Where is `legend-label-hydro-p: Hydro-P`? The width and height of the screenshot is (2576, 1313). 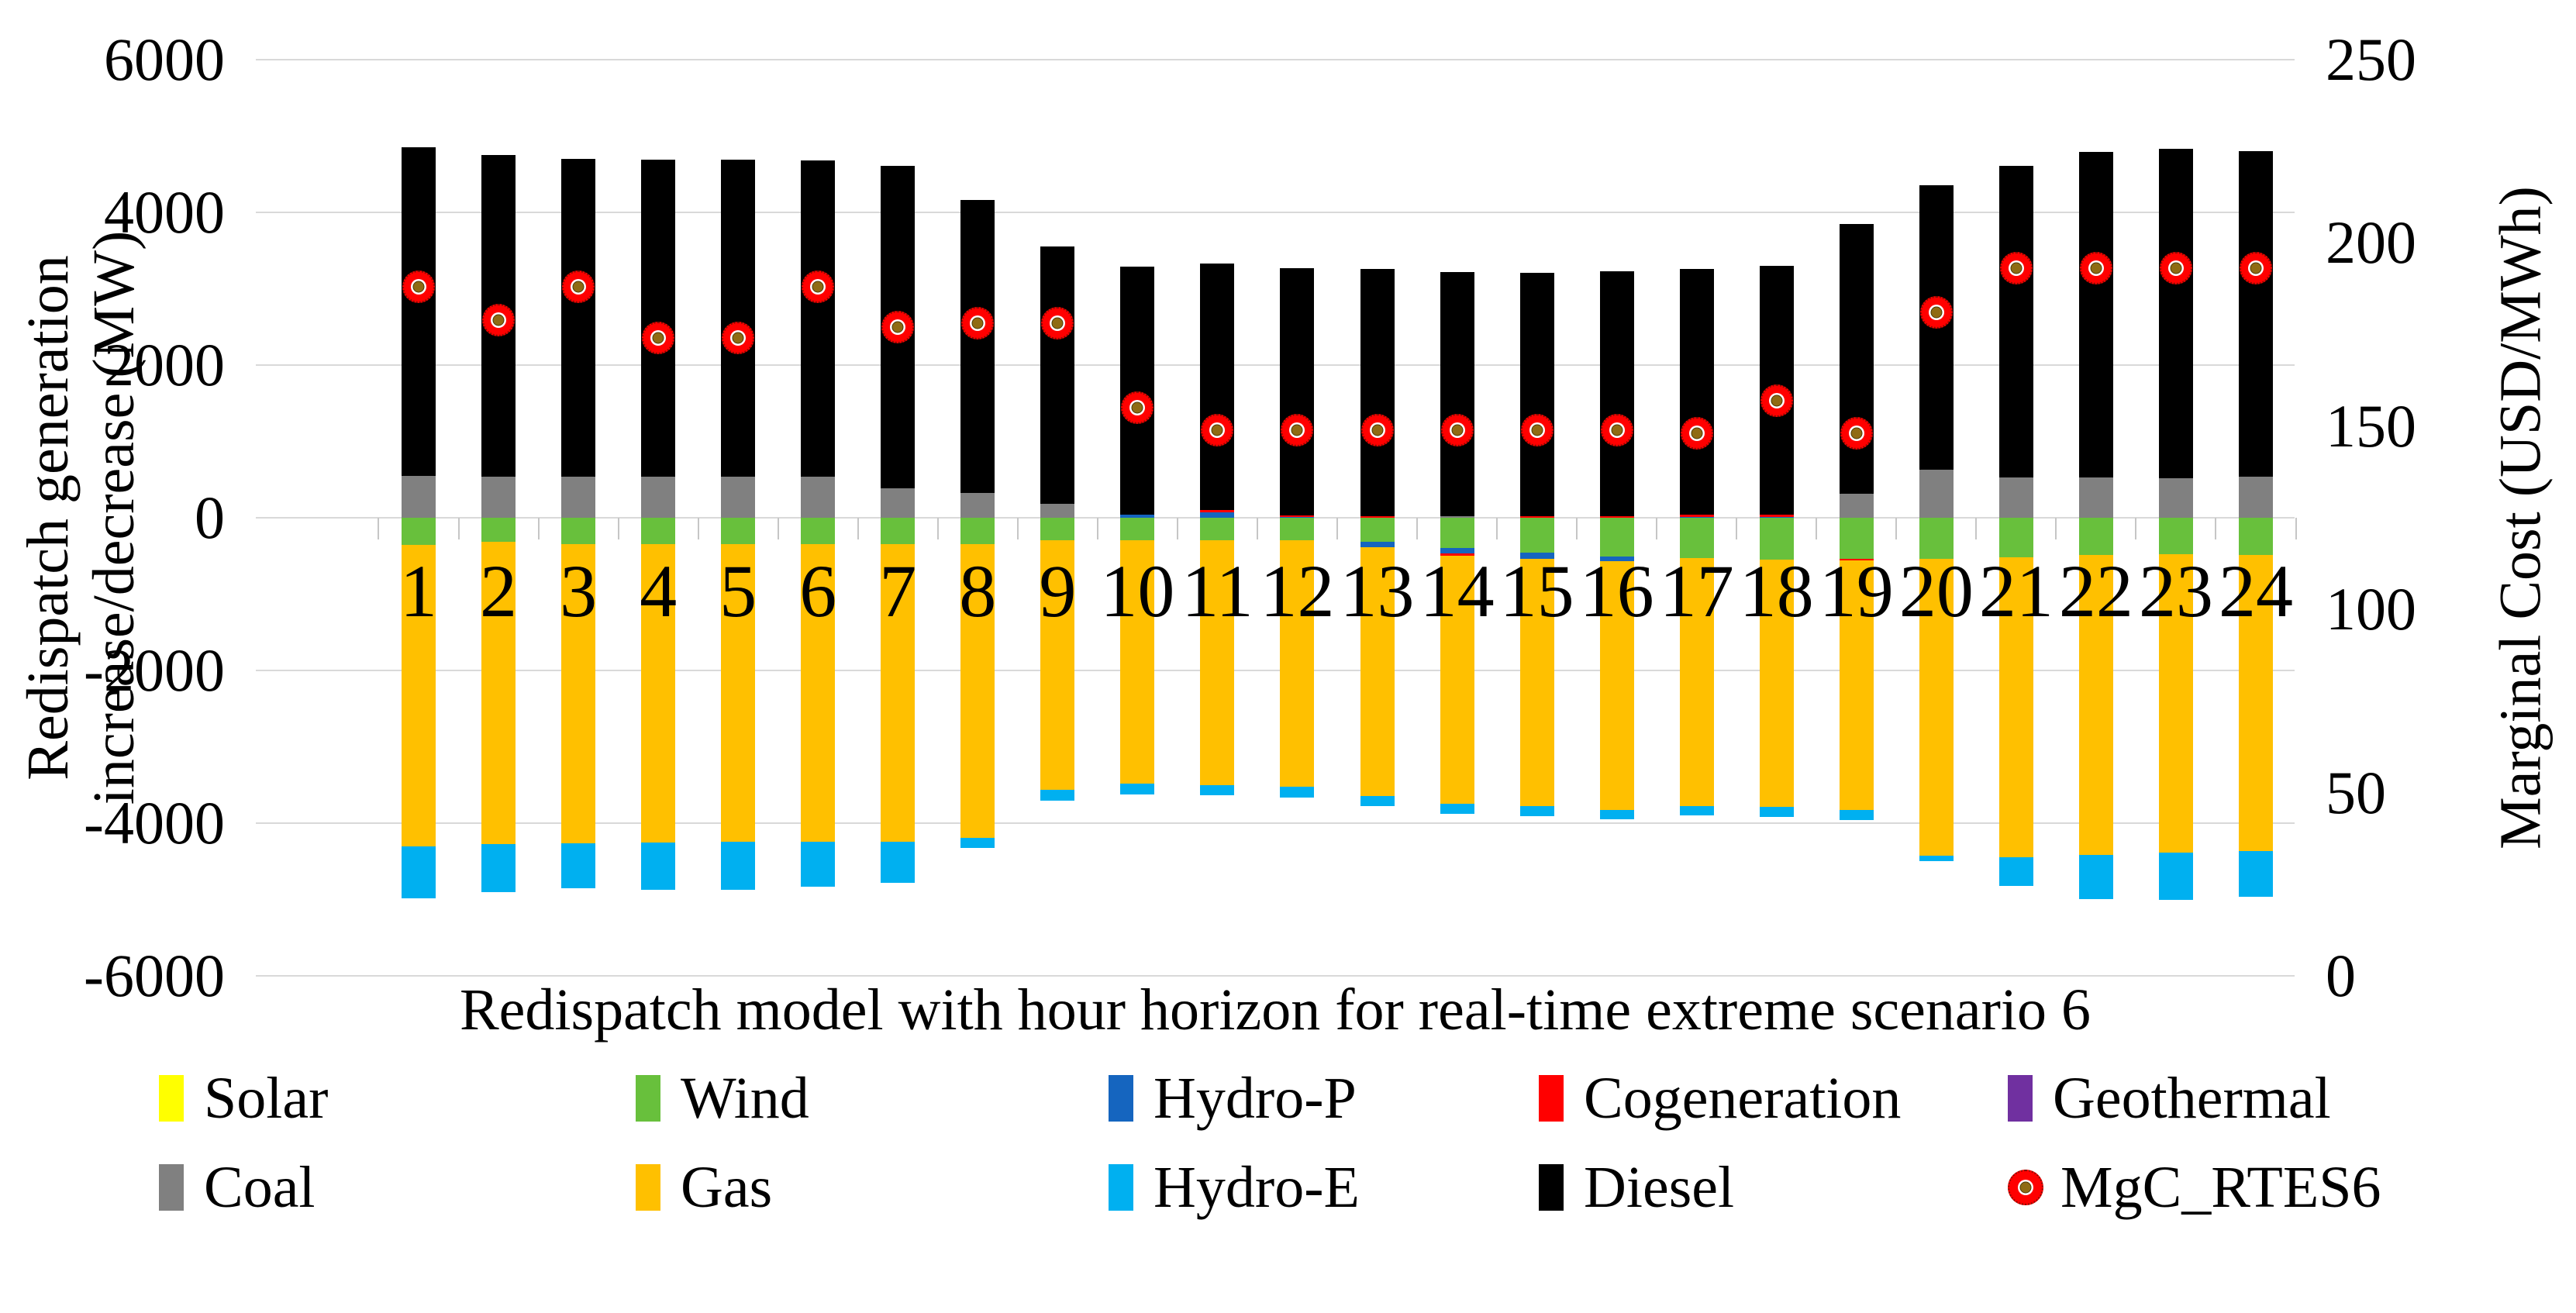 legend-label-hydro-p: Hydro-P is located at coordinates (1255, 1098).